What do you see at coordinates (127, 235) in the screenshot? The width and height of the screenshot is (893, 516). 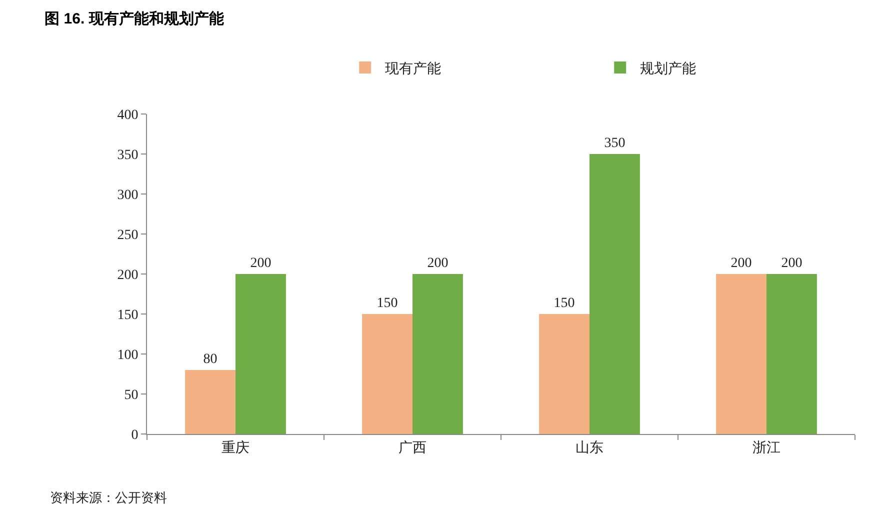 I see `y-tick-label: 250` at bounding box center [127, 235].